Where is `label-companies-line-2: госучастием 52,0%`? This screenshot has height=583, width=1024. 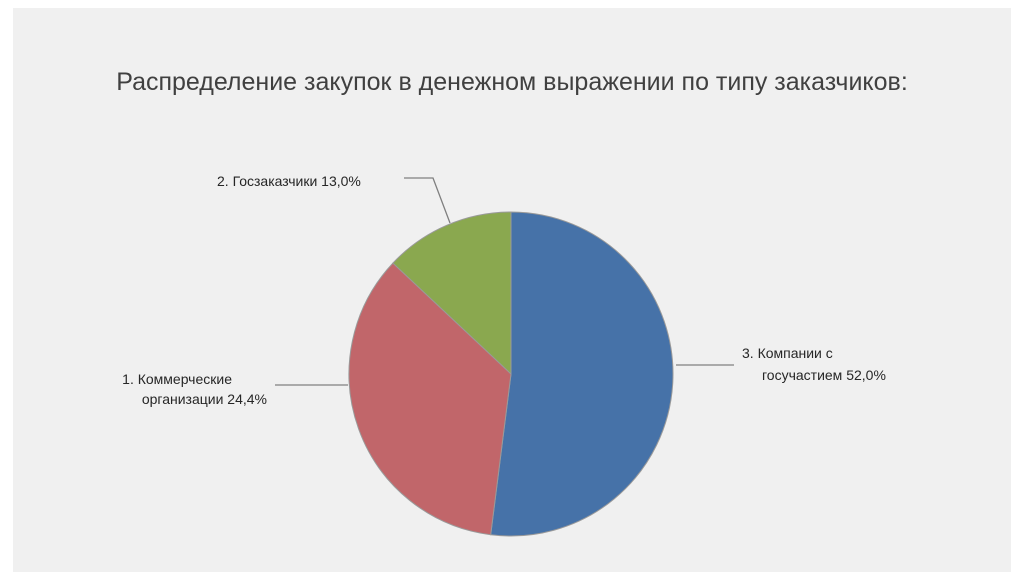 label-companies-line-2: госучастием 52,0% is located at coordinates (824, 375).